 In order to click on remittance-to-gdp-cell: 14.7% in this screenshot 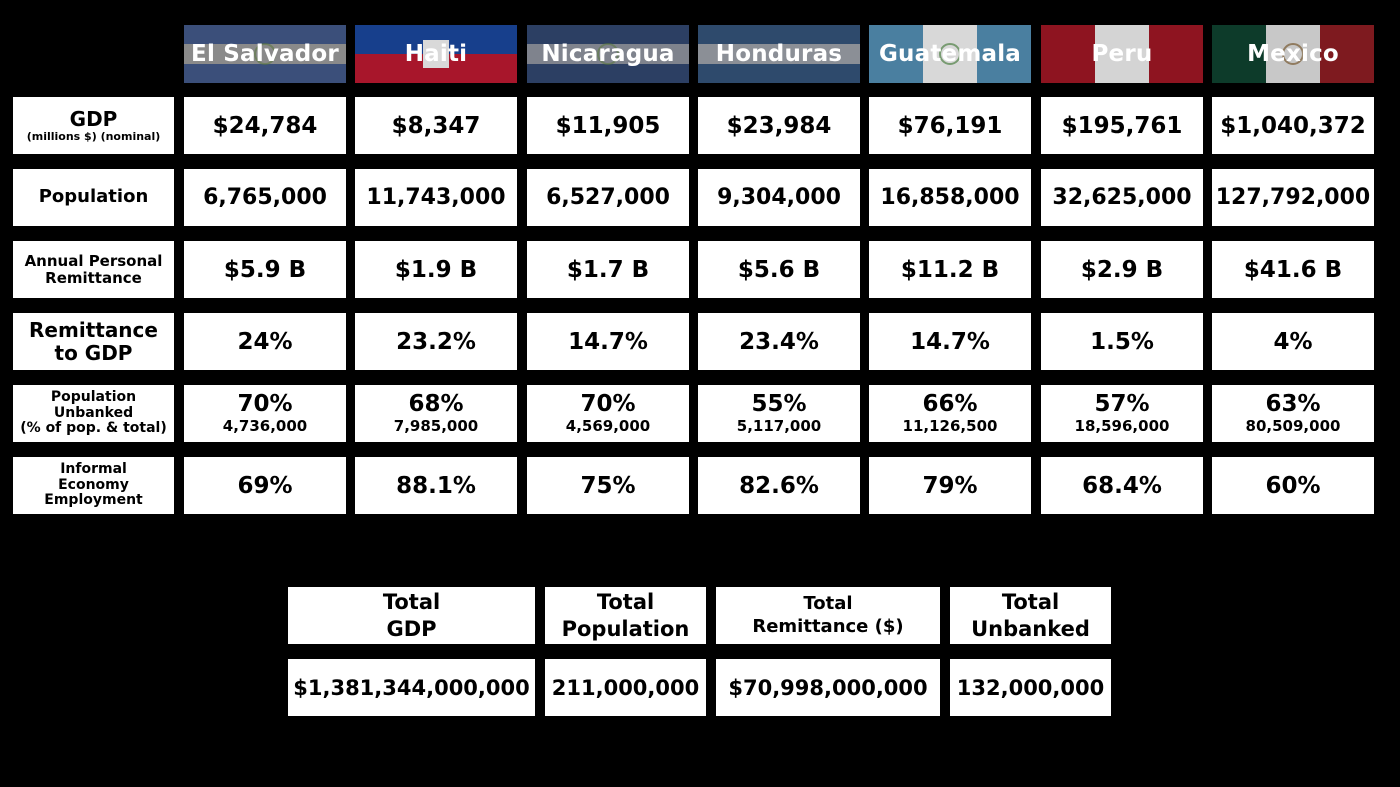, I will do `click(608, 341)`.